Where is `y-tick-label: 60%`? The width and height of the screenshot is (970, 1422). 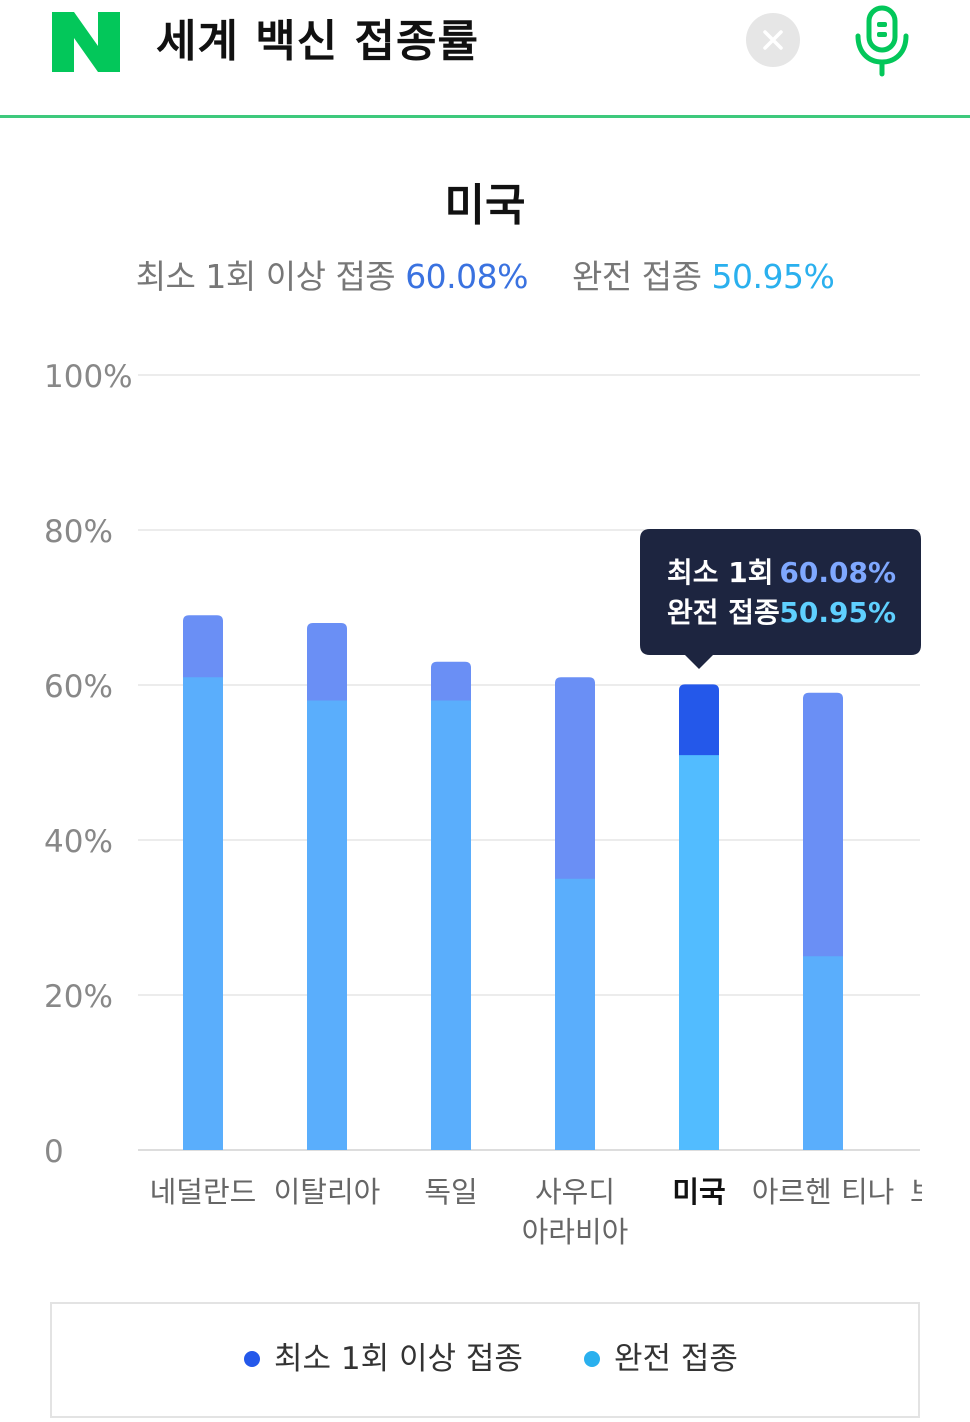 y-tick-label: 60% is located at coordinates (78, 687).